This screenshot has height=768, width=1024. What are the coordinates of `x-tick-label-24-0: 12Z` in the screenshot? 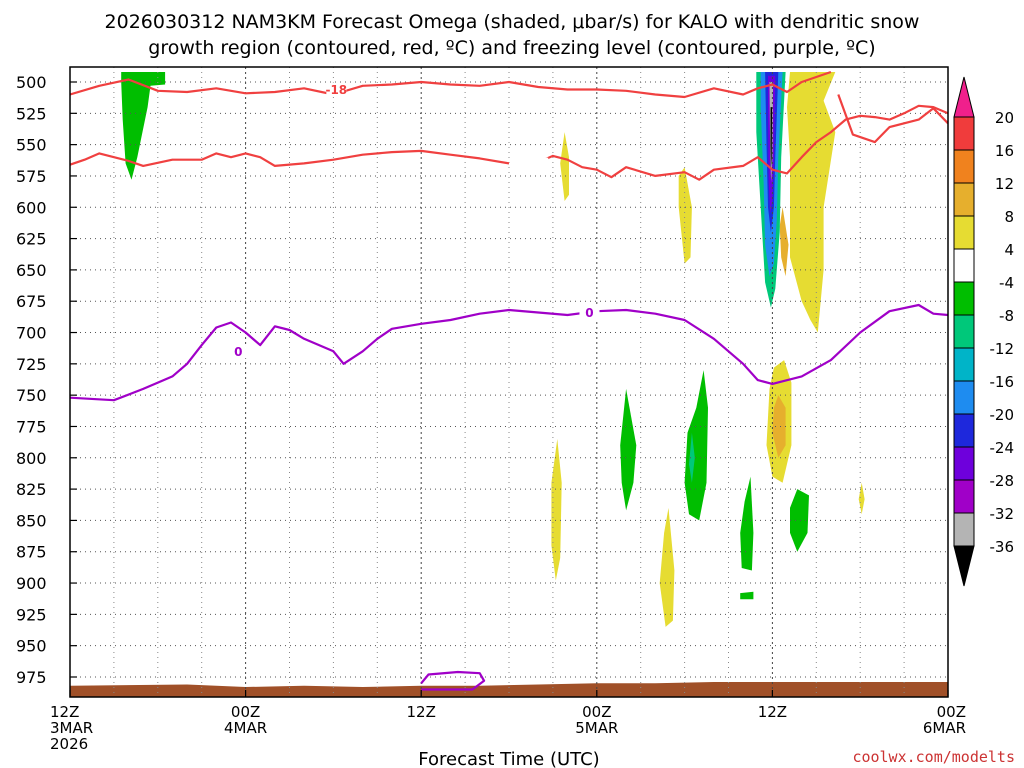 It's located at (421, 712).